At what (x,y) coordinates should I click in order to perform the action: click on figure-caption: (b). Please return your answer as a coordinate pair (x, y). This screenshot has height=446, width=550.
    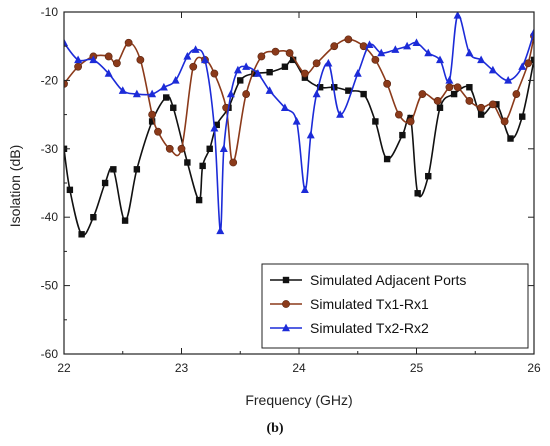
    Looking at the image, I should click on (275, 428).